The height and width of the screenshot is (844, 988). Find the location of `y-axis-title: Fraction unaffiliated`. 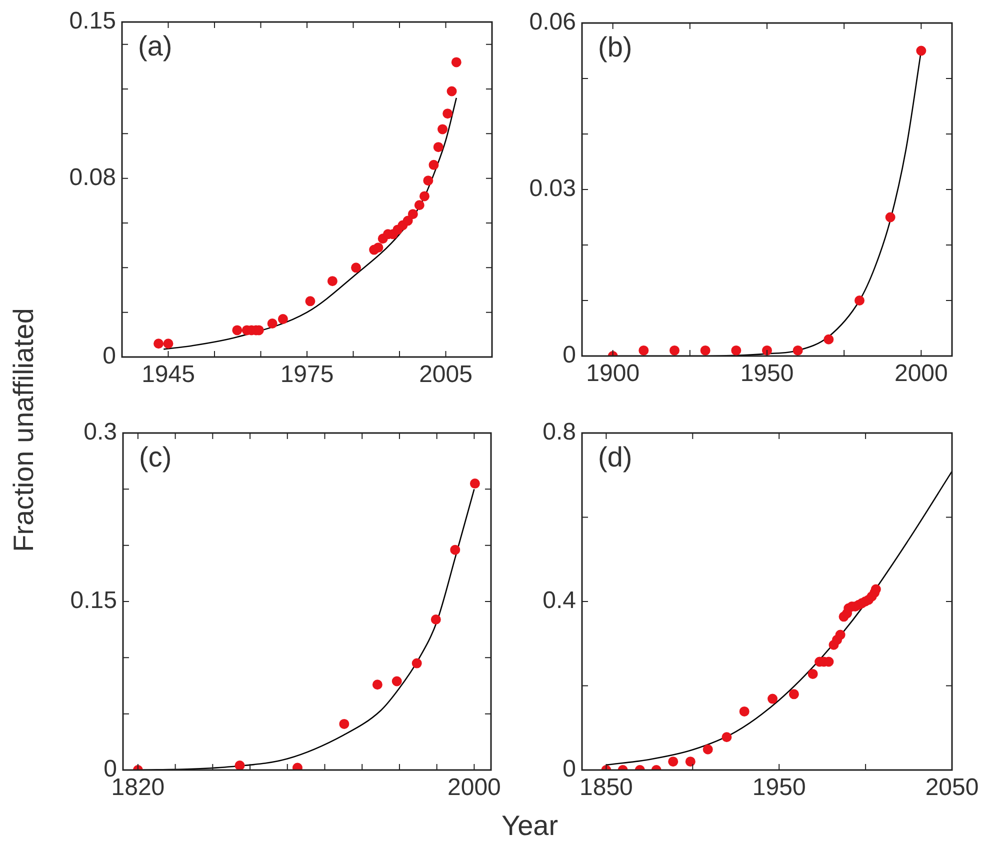

y-axis-title: Fraction unaffiliated is located at coordinates (24, 430).